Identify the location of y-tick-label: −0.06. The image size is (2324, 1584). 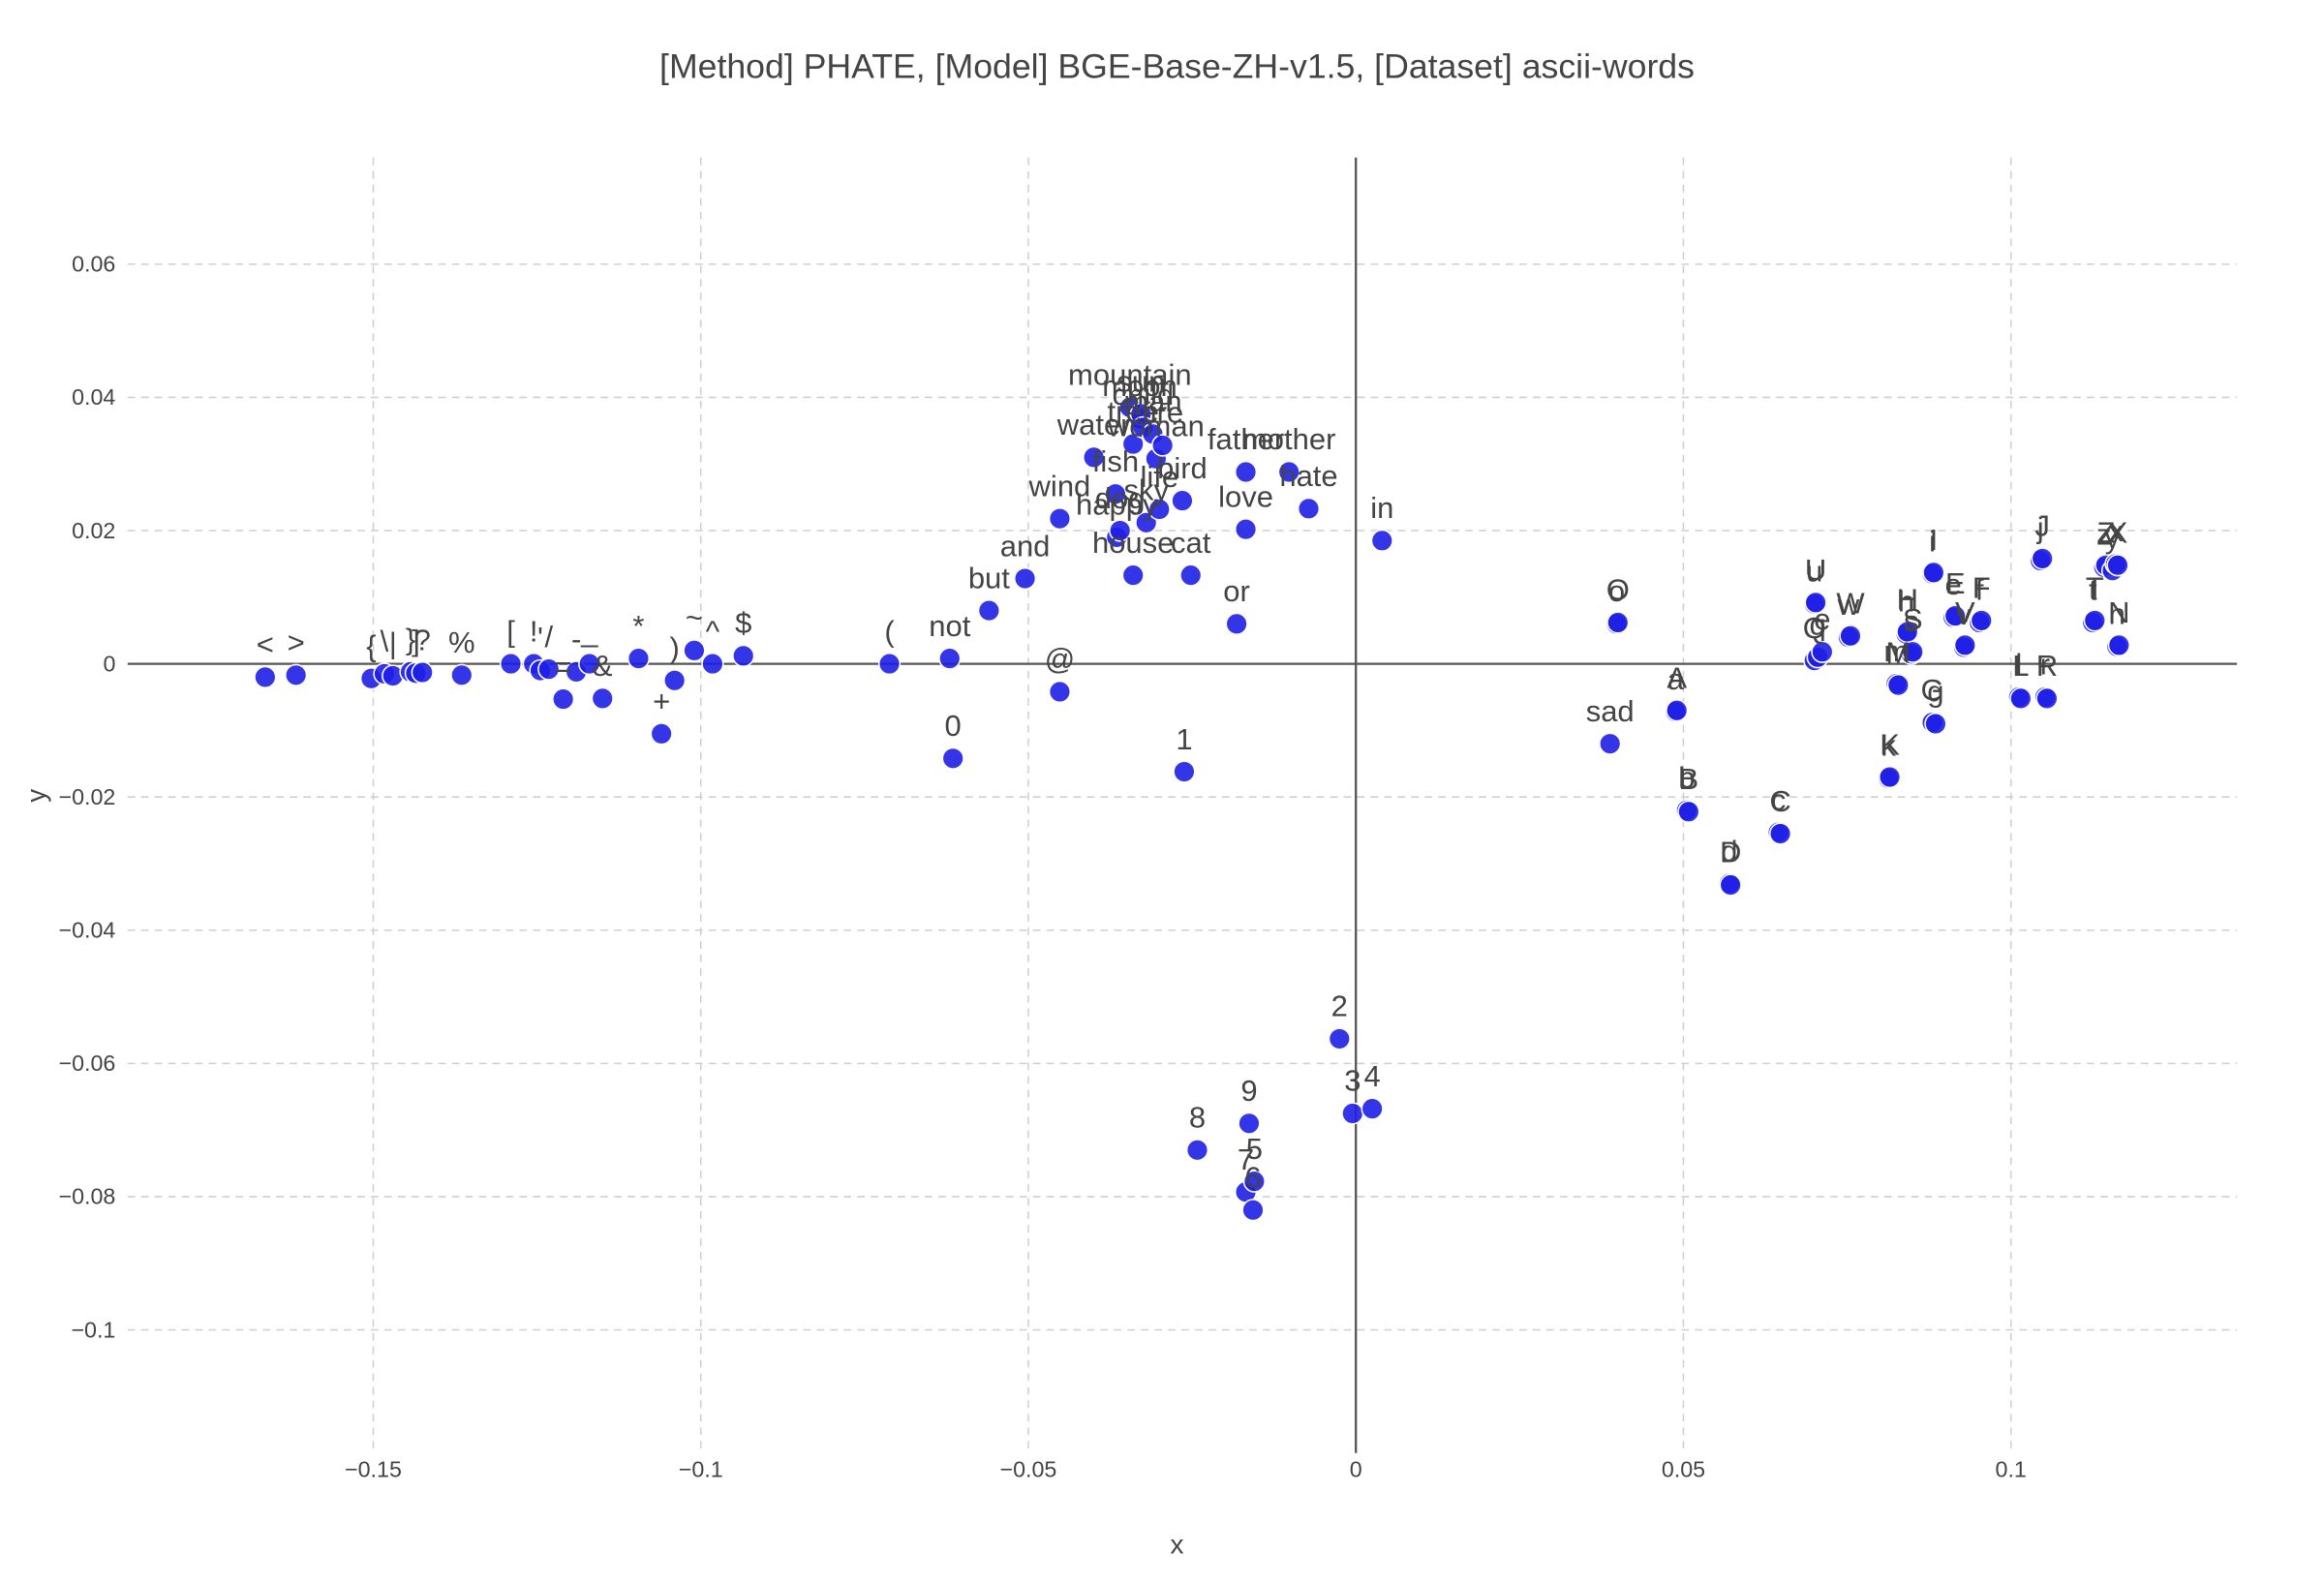
(88, 1063).